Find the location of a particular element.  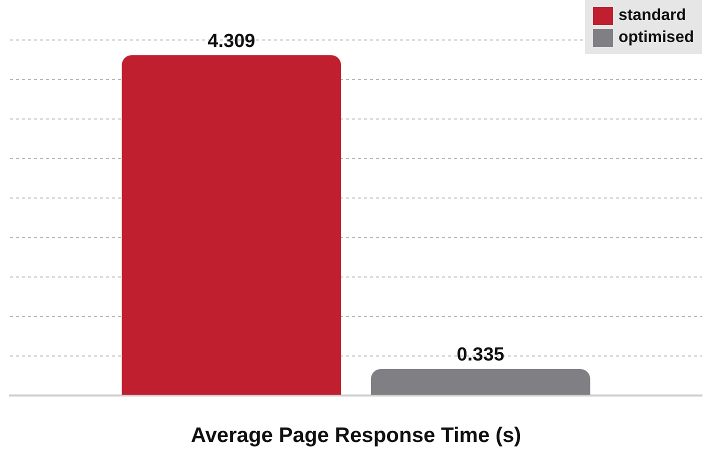

legend-label: standard is located at coordinates (652, 16).